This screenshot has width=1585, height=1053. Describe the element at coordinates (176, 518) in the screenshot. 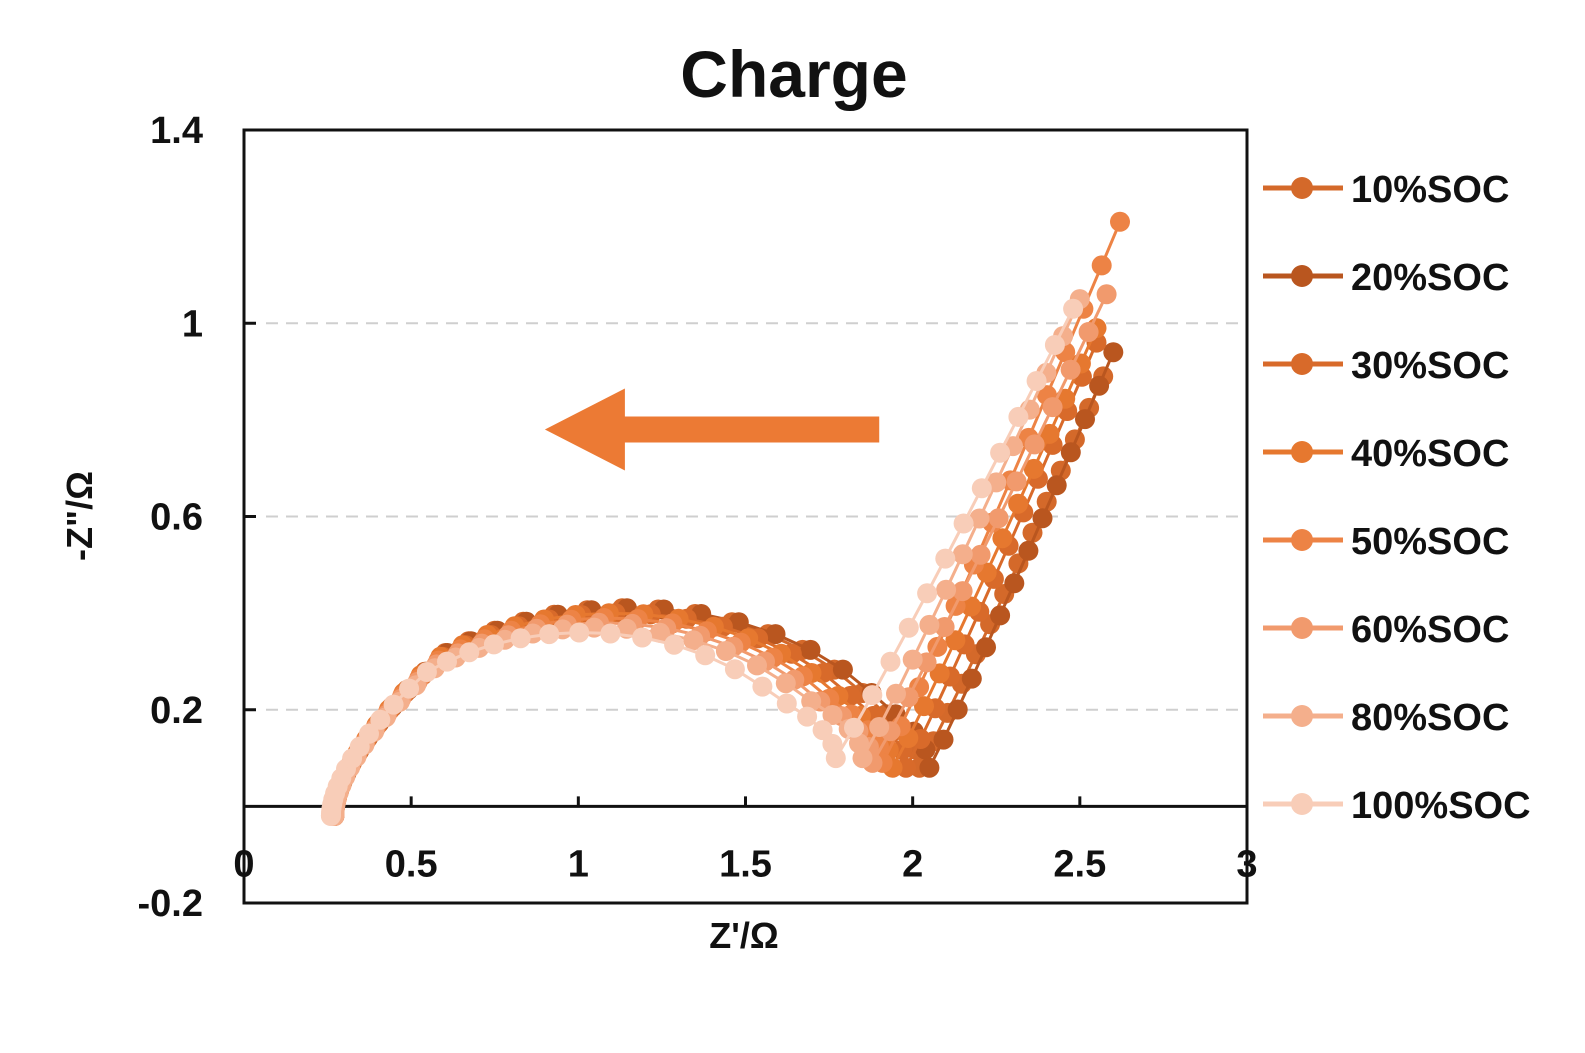

I see `y-tick-label-2: 0.6` at that location.